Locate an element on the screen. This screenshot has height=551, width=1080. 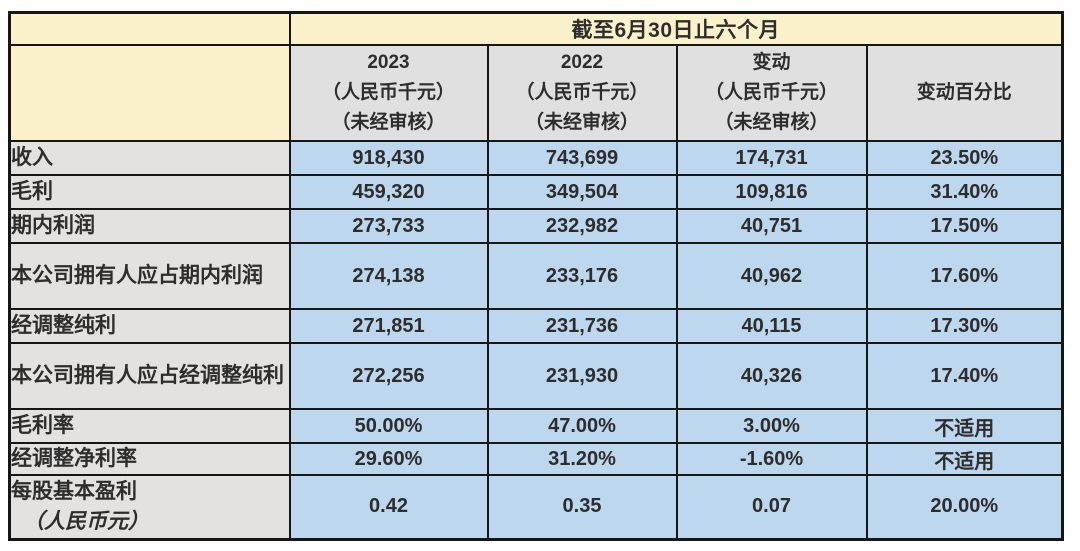
row-label: 经调整纯利 is located at coordinates (149, 326).